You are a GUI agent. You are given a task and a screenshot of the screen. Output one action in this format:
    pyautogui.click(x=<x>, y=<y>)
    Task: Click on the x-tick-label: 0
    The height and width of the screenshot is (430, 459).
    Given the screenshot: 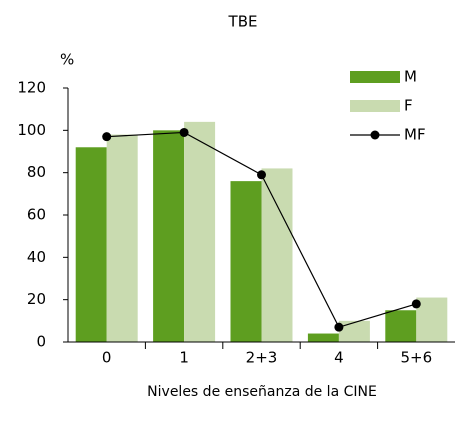 What is the action you would take?
    pyautogui.click(x=107, y=358)
    